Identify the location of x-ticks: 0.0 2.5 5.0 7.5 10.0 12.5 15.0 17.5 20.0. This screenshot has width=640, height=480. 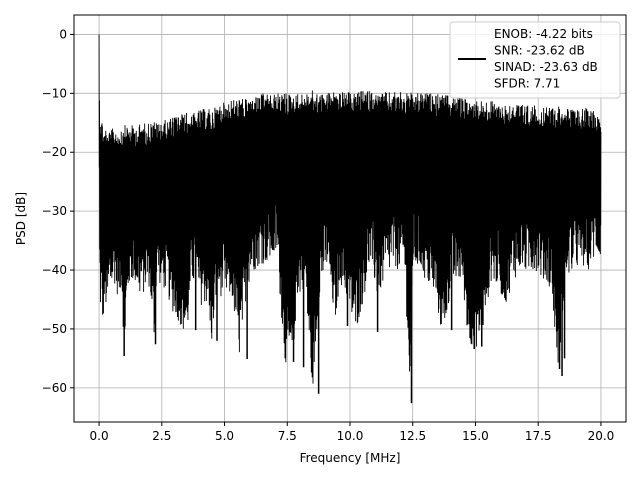
(352, 432).